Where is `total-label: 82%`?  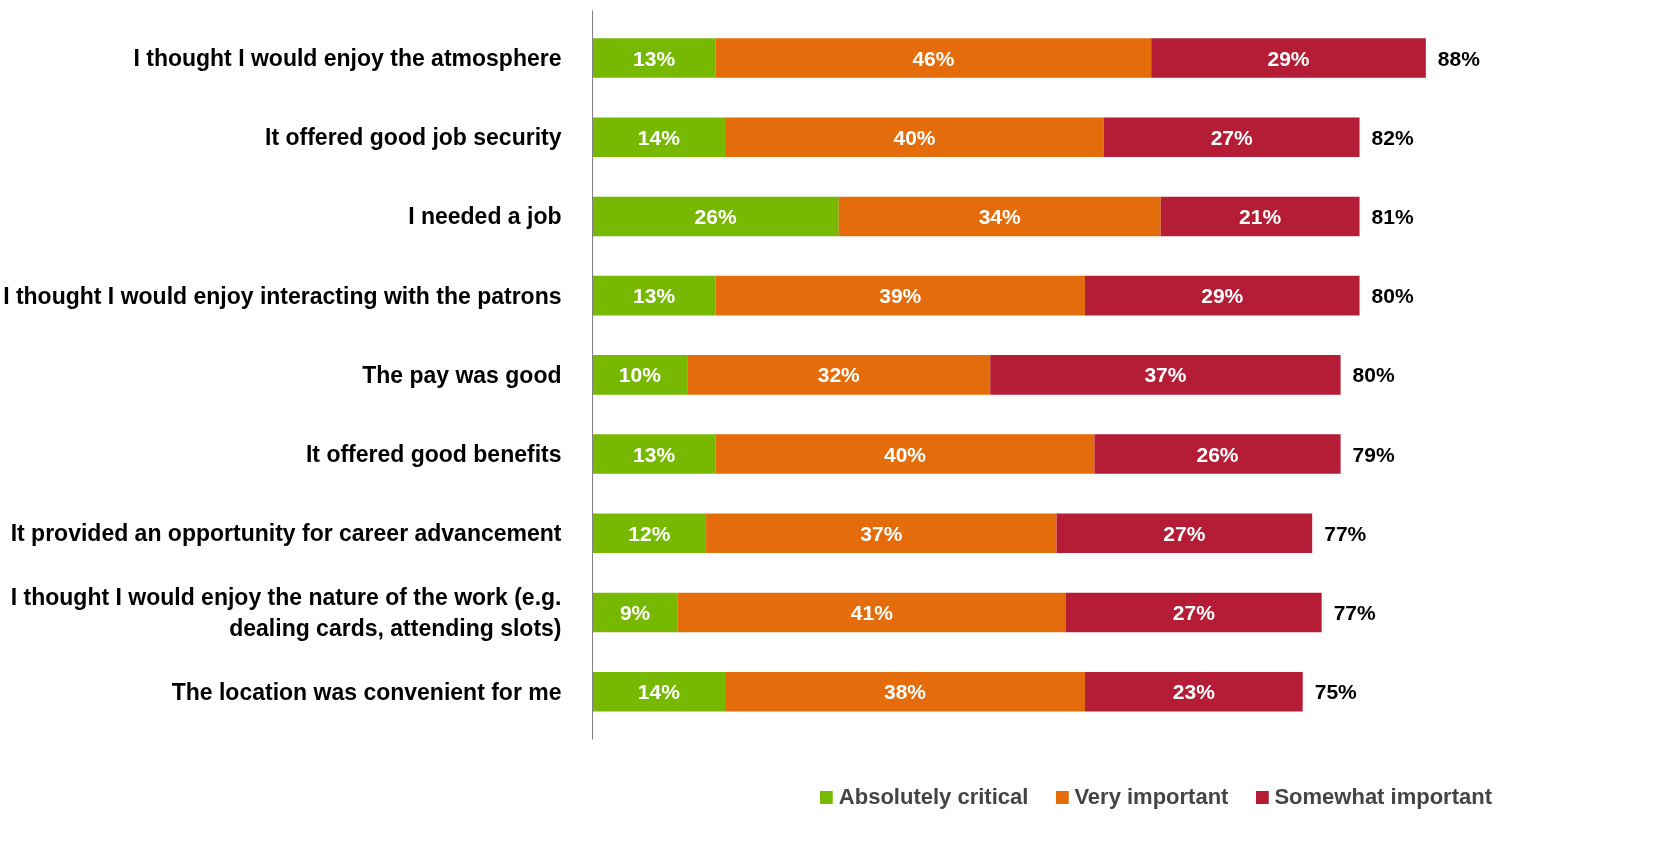 total-label: 82% is located at coordinates (1392, 137).